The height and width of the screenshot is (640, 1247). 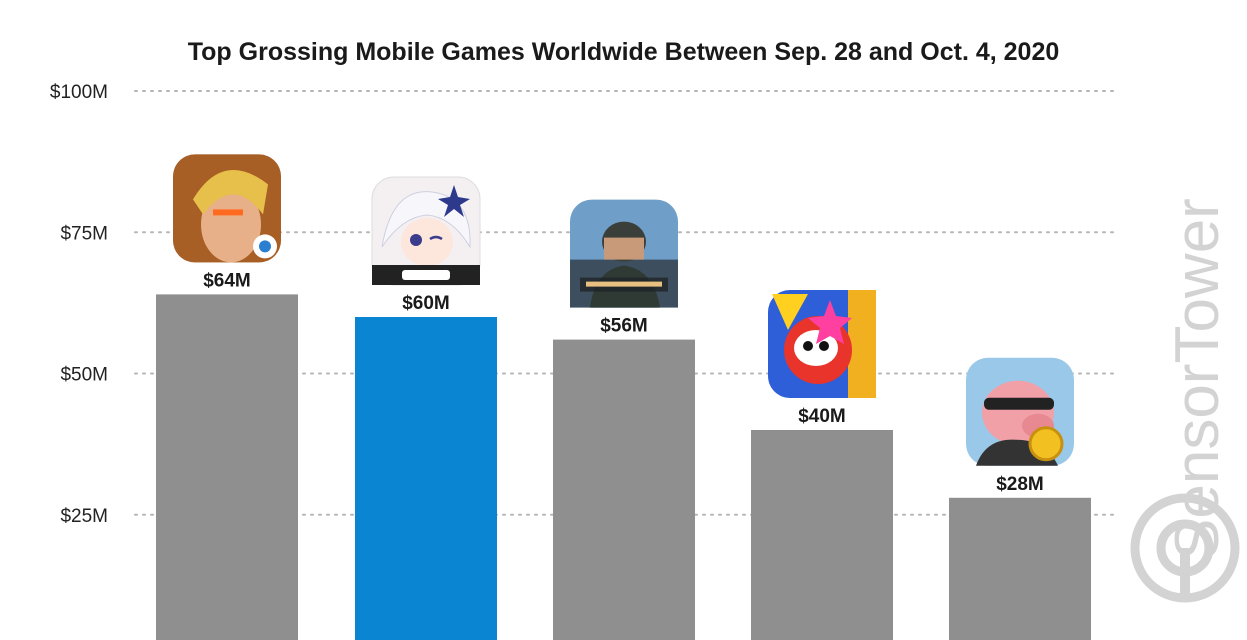 What do you see at coordinates (79, 92) in the screenshot?
I see `y-tick-label: $100M` at bounding box center [79, 92].